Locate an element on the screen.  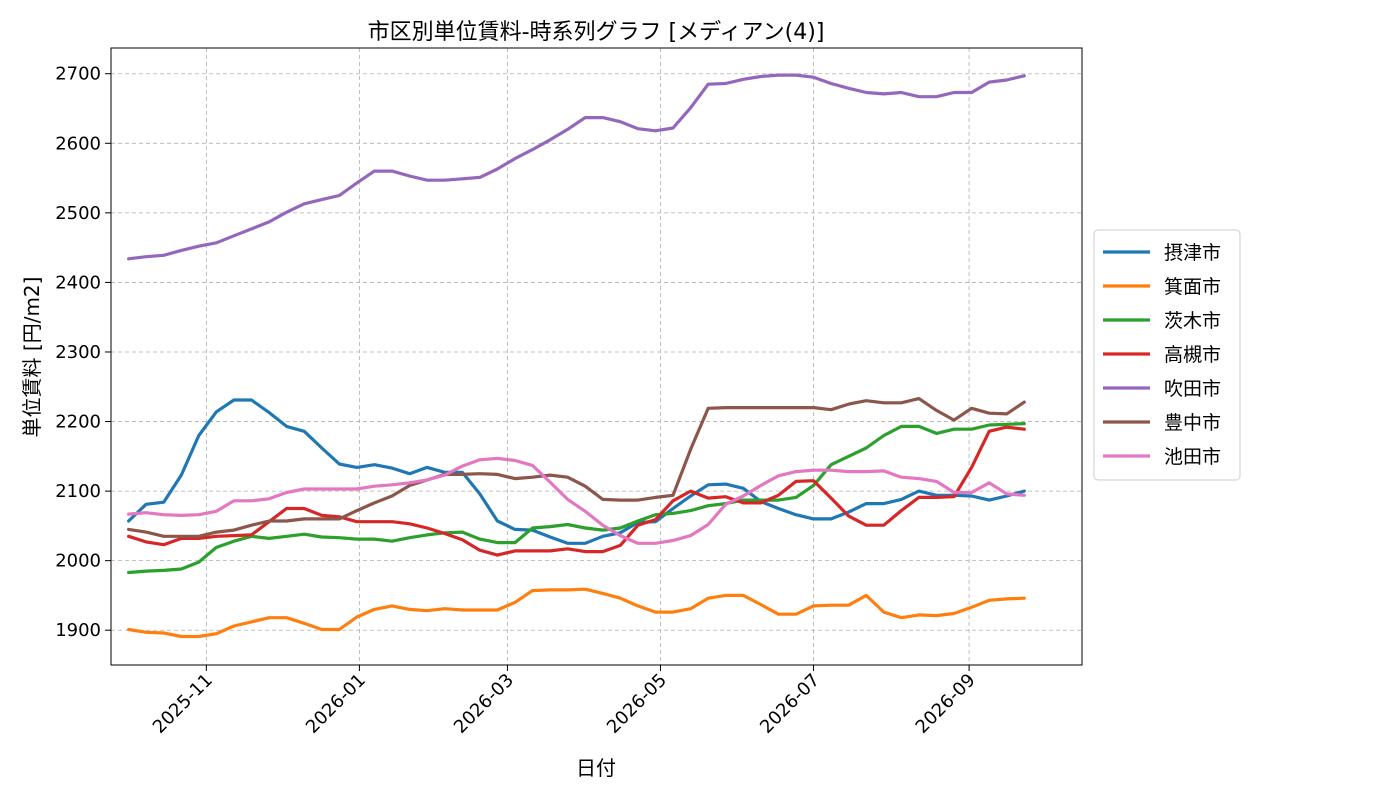
legend-label: 摂津市 is located at coordinates (1192, 253).